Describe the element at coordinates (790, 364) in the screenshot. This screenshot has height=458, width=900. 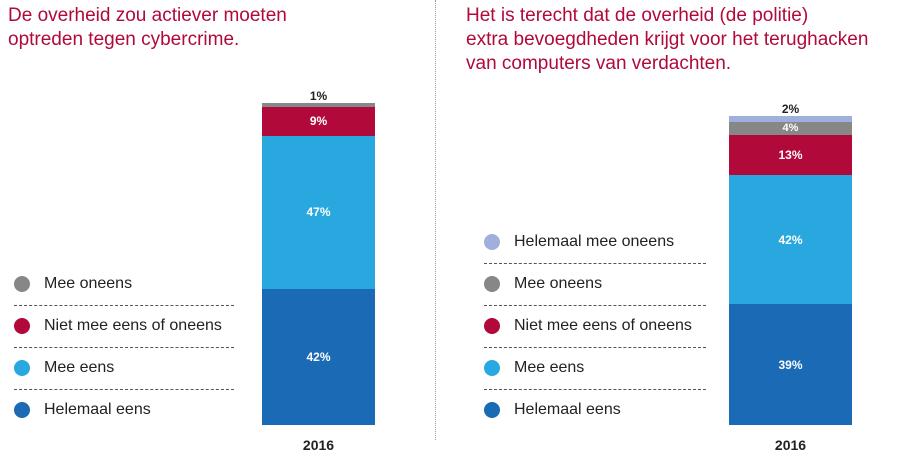
I see `bar-segment: 39%` at that location.